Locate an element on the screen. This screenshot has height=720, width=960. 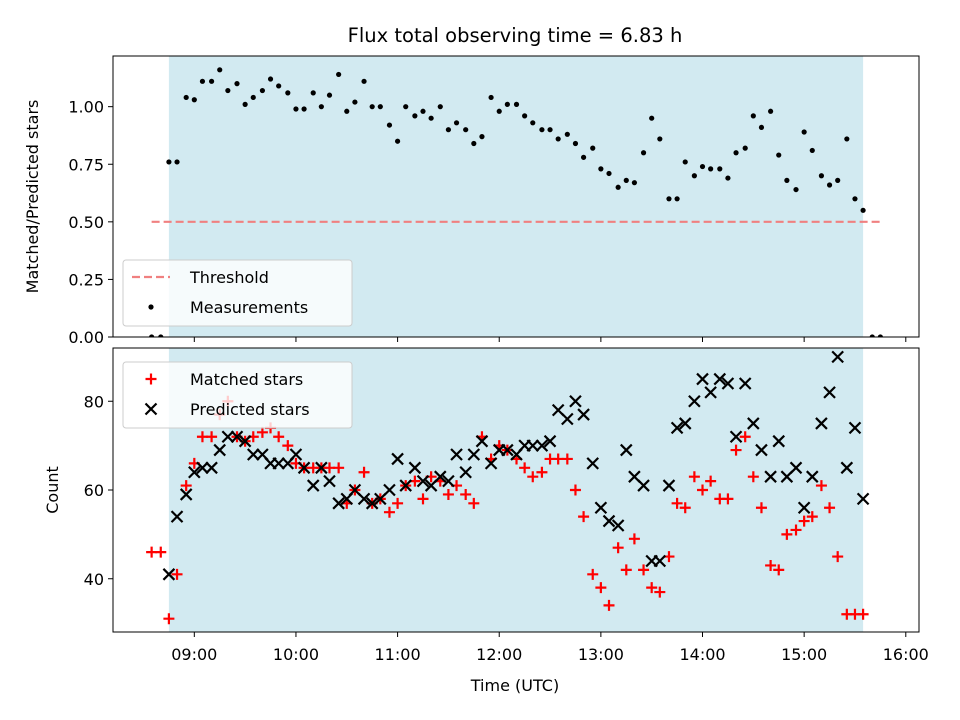
legend-label: Matched stars is located at coordinates (246, 379).